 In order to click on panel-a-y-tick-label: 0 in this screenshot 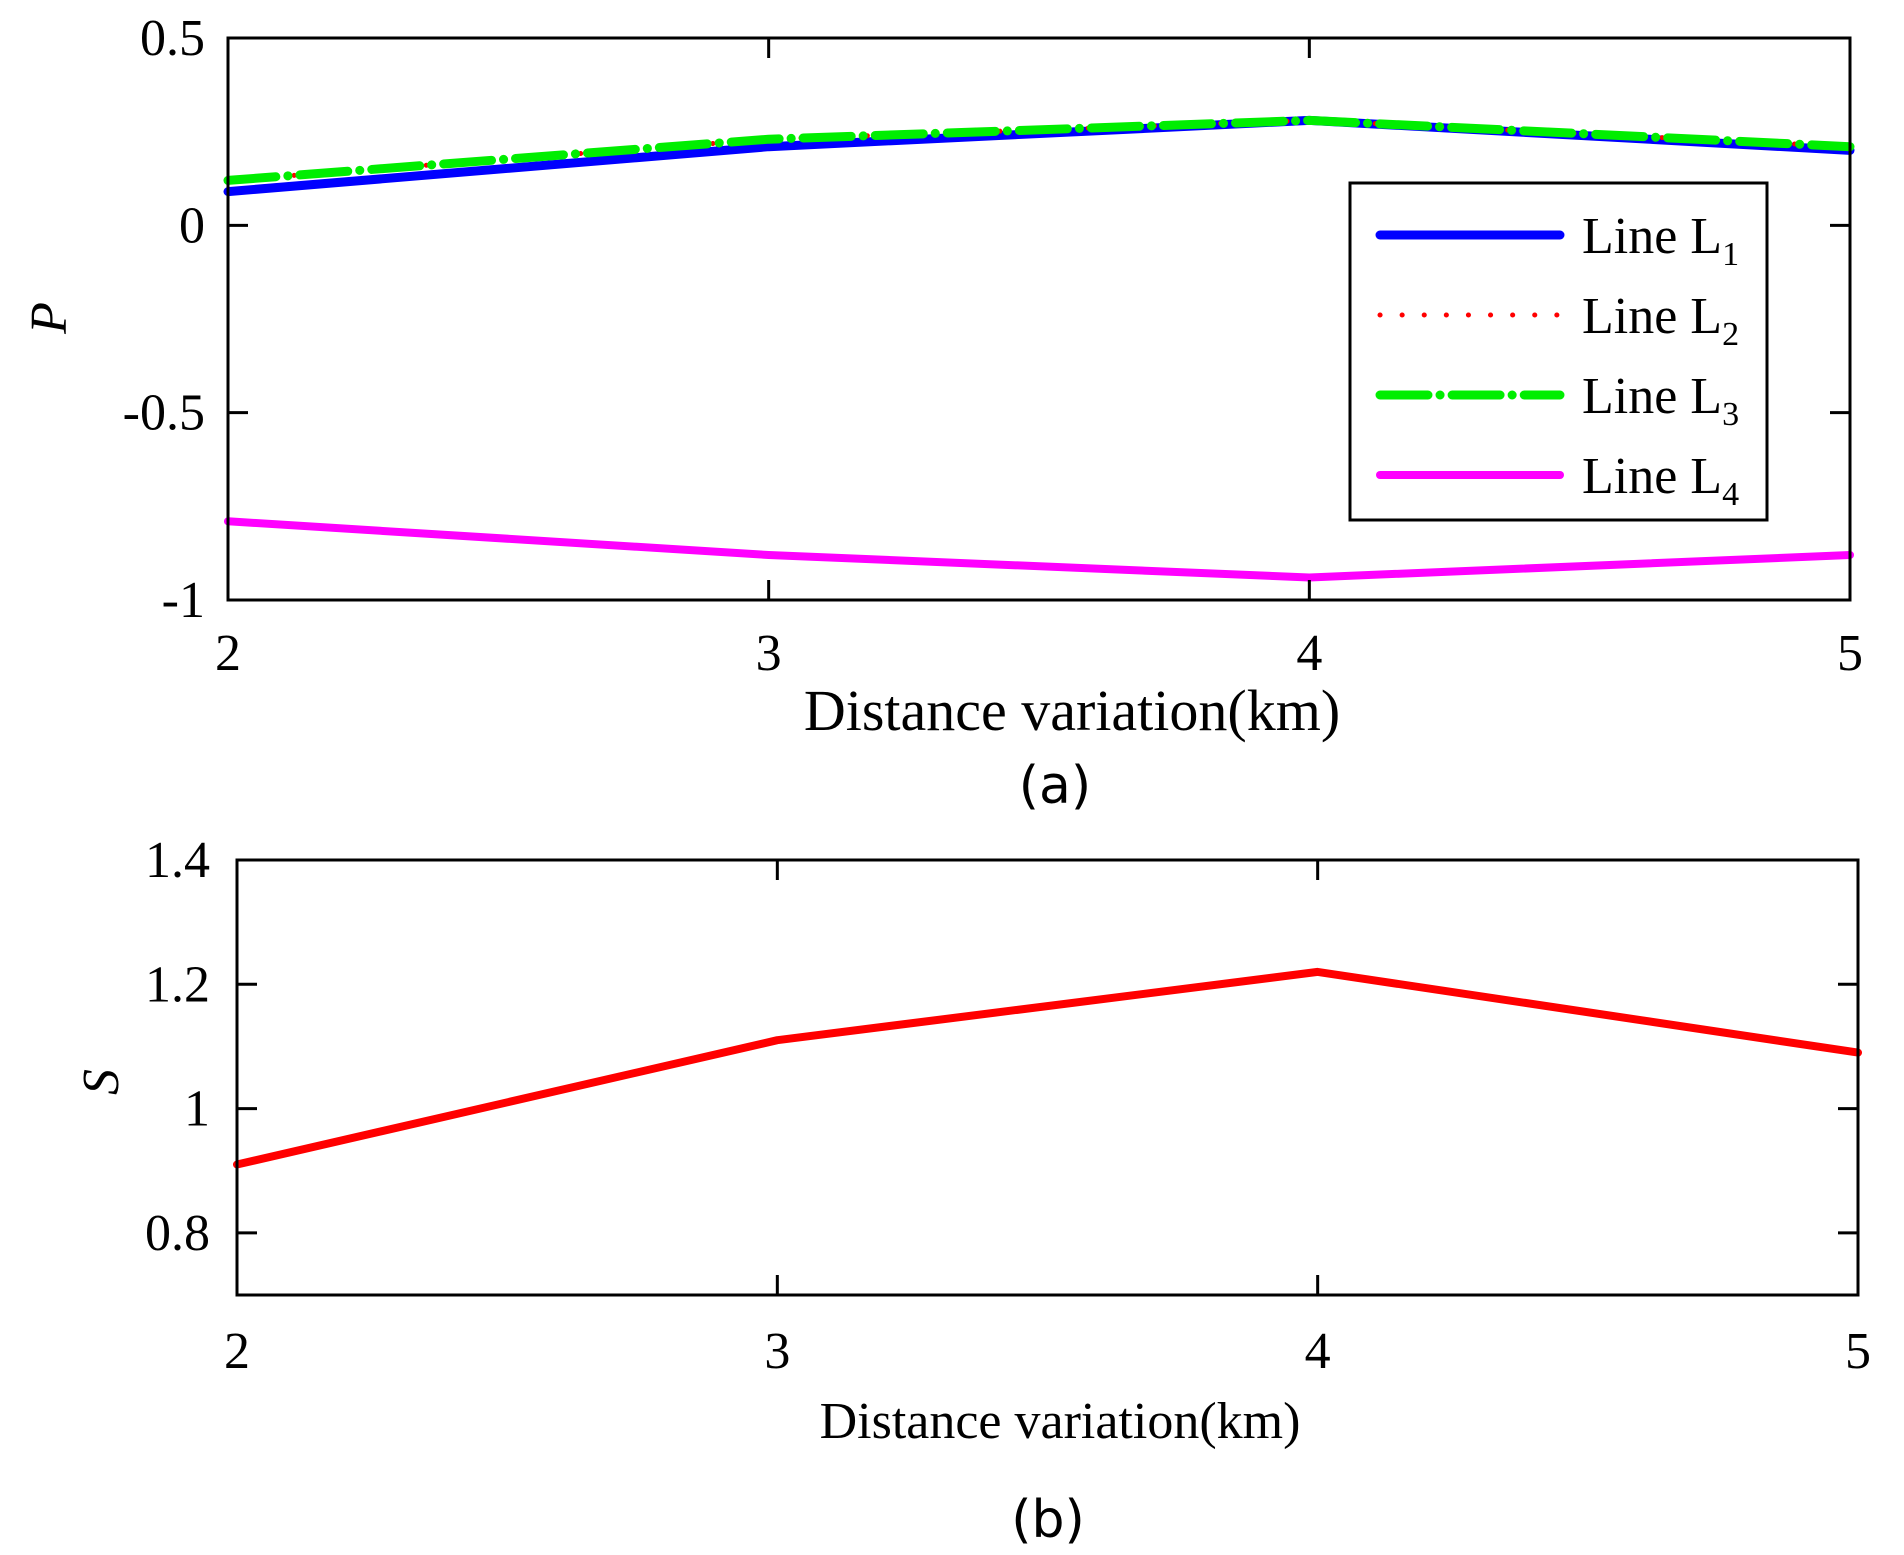, I will do `click(192, 225)`.